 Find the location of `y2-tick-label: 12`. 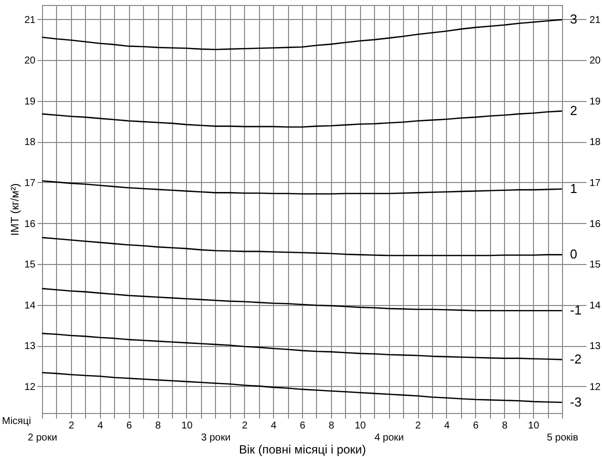

y2-tick-label: 12 is located at coordinates (596, 387).